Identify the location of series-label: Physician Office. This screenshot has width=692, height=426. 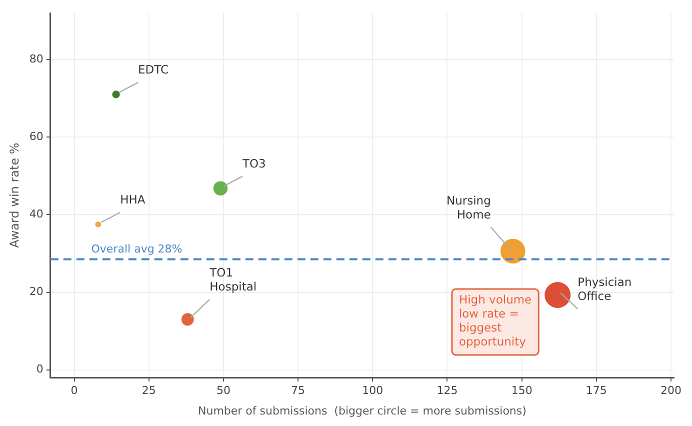
(605, 289).